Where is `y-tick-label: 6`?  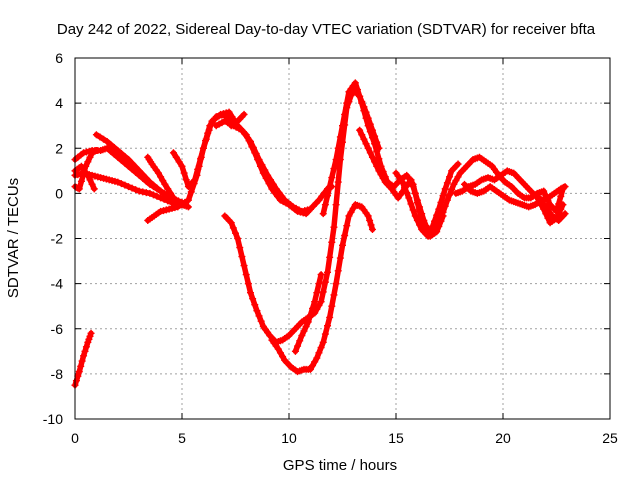 y-tick-label: 6 is located at coordinates (59, 58).